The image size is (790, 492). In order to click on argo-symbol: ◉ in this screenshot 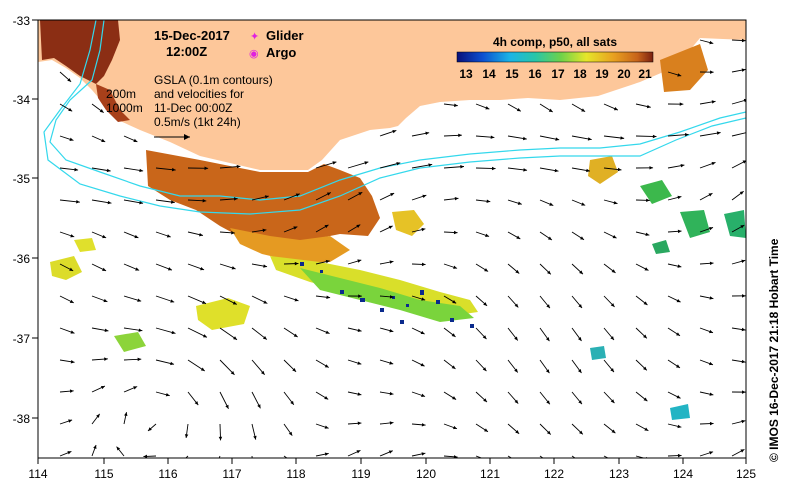, I will do `click(254, 53)`.